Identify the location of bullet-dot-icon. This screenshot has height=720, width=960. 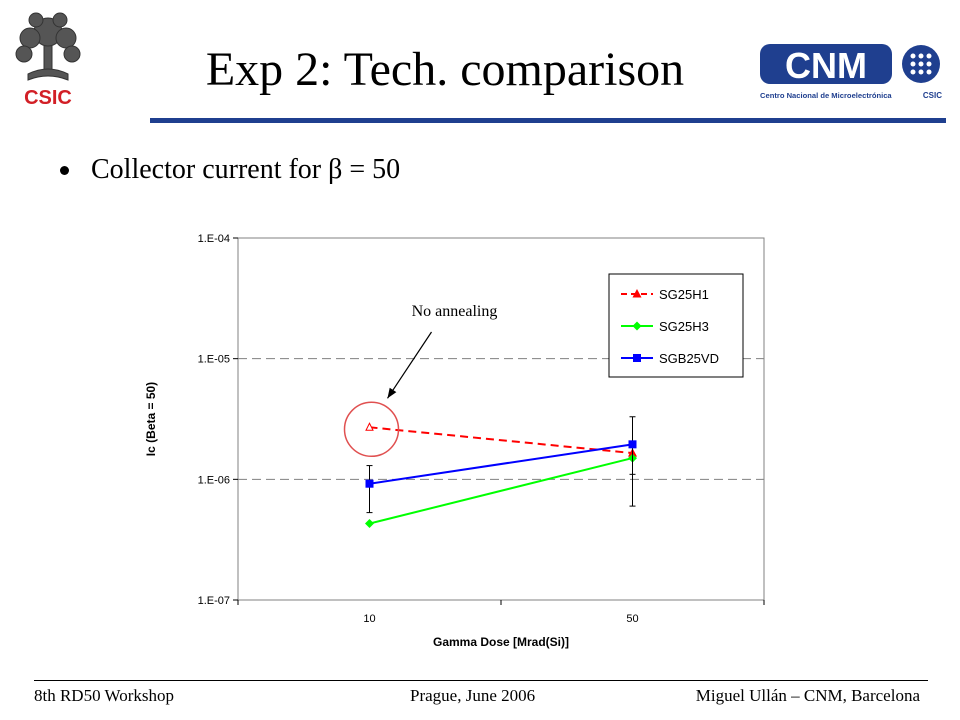
(64, 170).